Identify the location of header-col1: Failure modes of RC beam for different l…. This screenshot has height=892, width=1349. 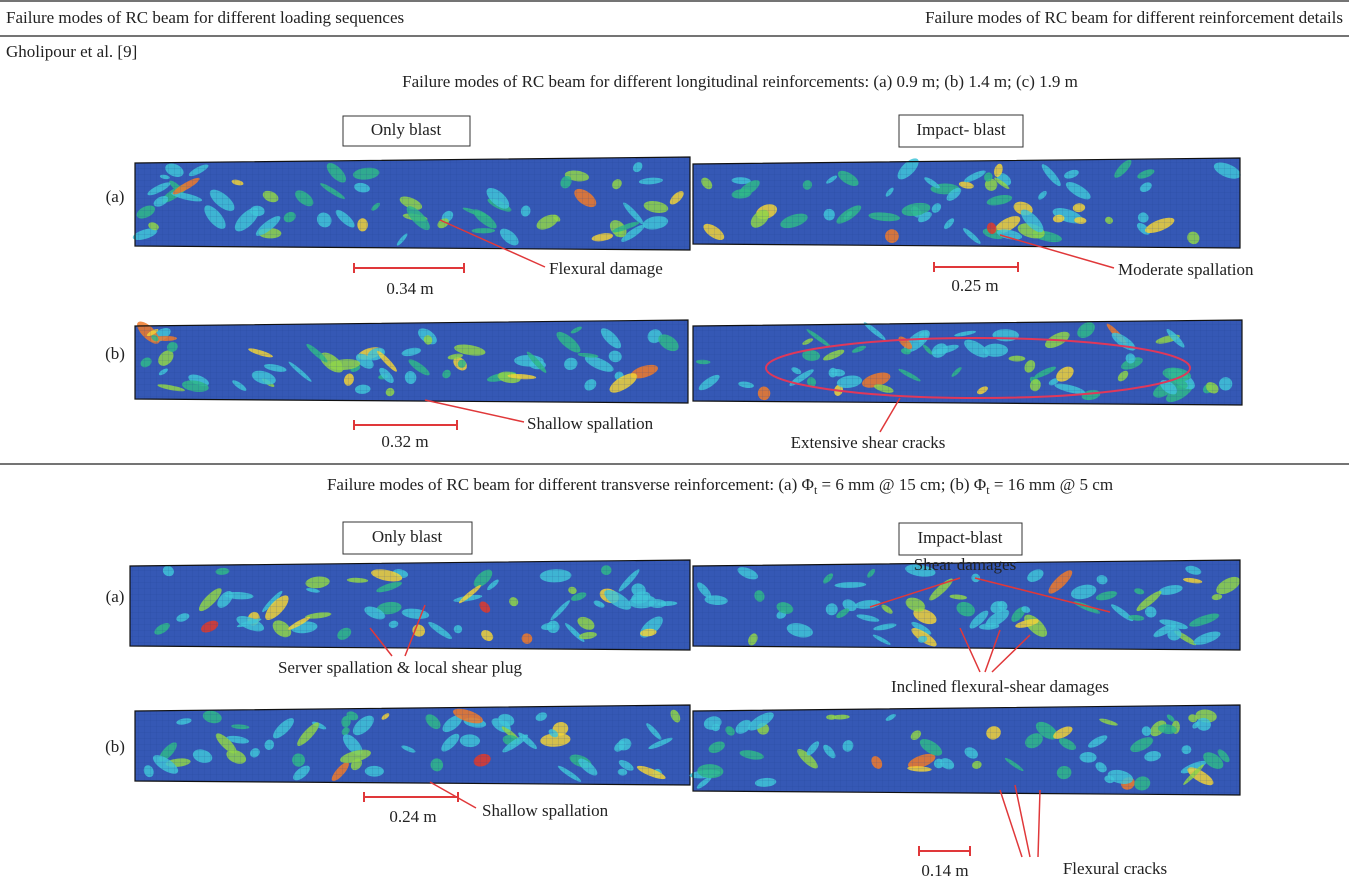
(205, 17).